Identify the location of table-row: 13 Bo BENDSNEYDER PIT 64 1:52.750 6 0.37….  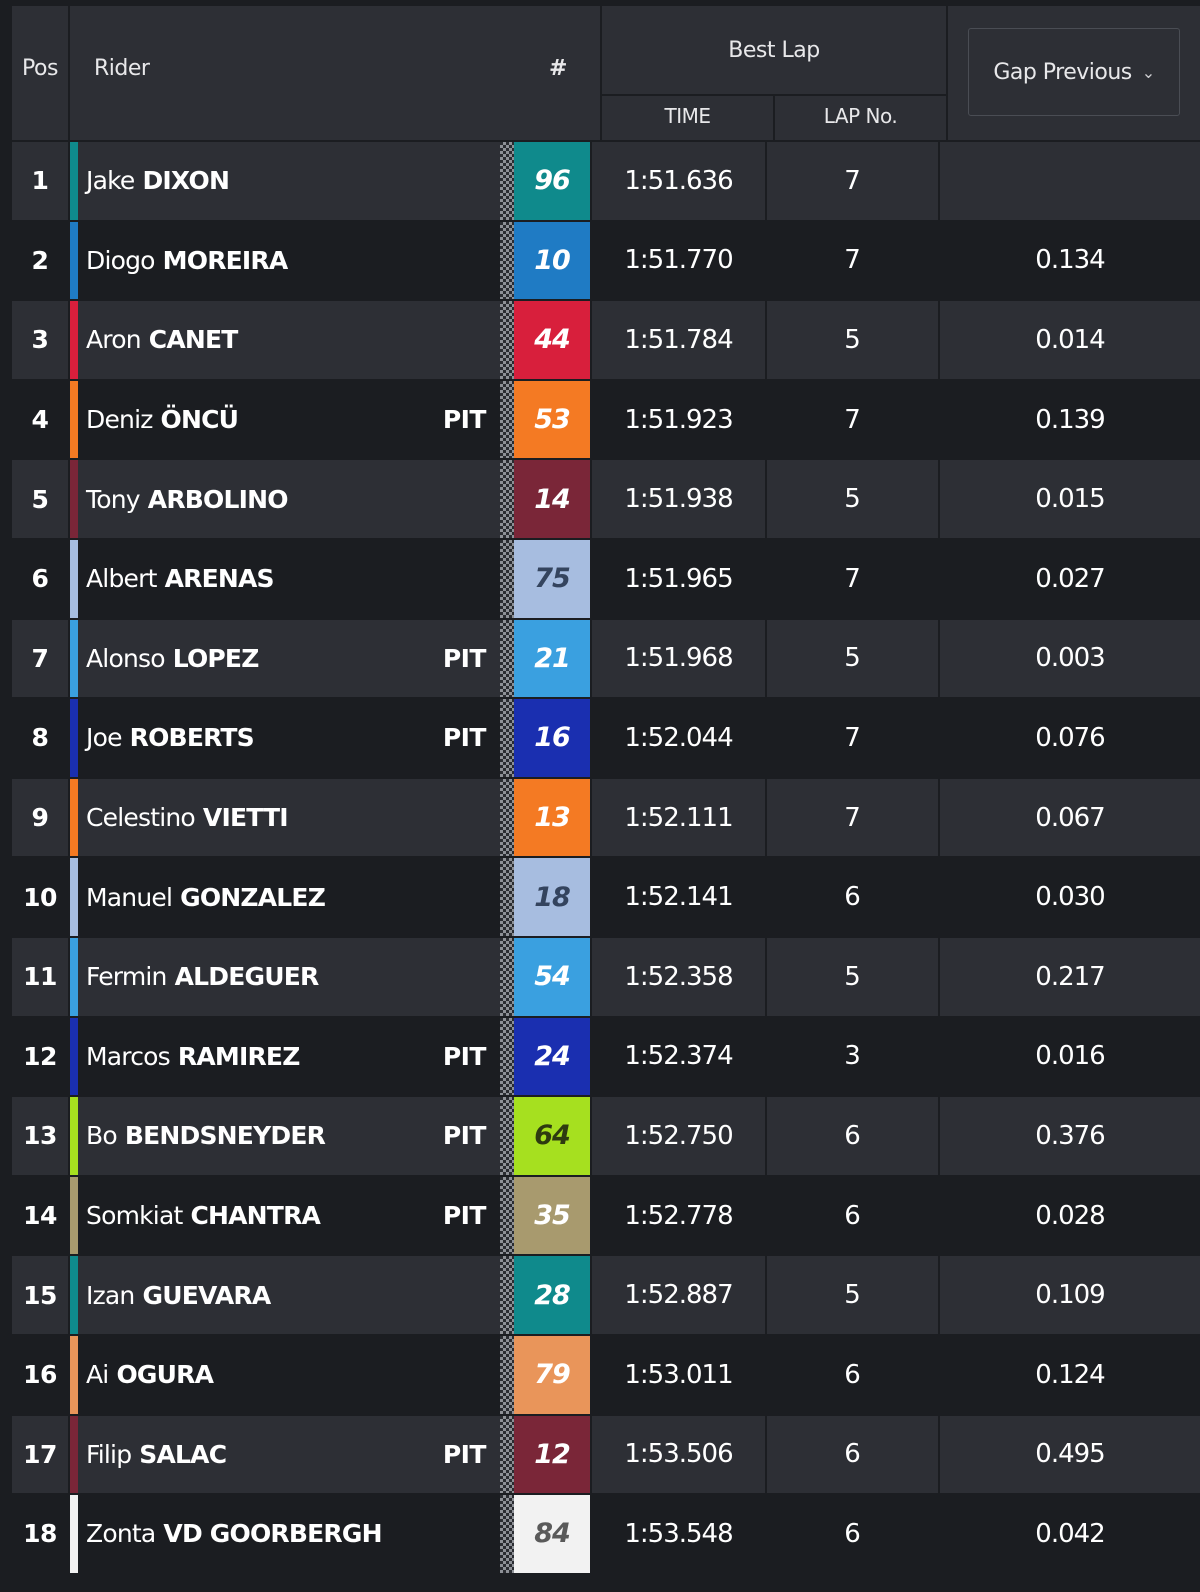
(606, 1137).